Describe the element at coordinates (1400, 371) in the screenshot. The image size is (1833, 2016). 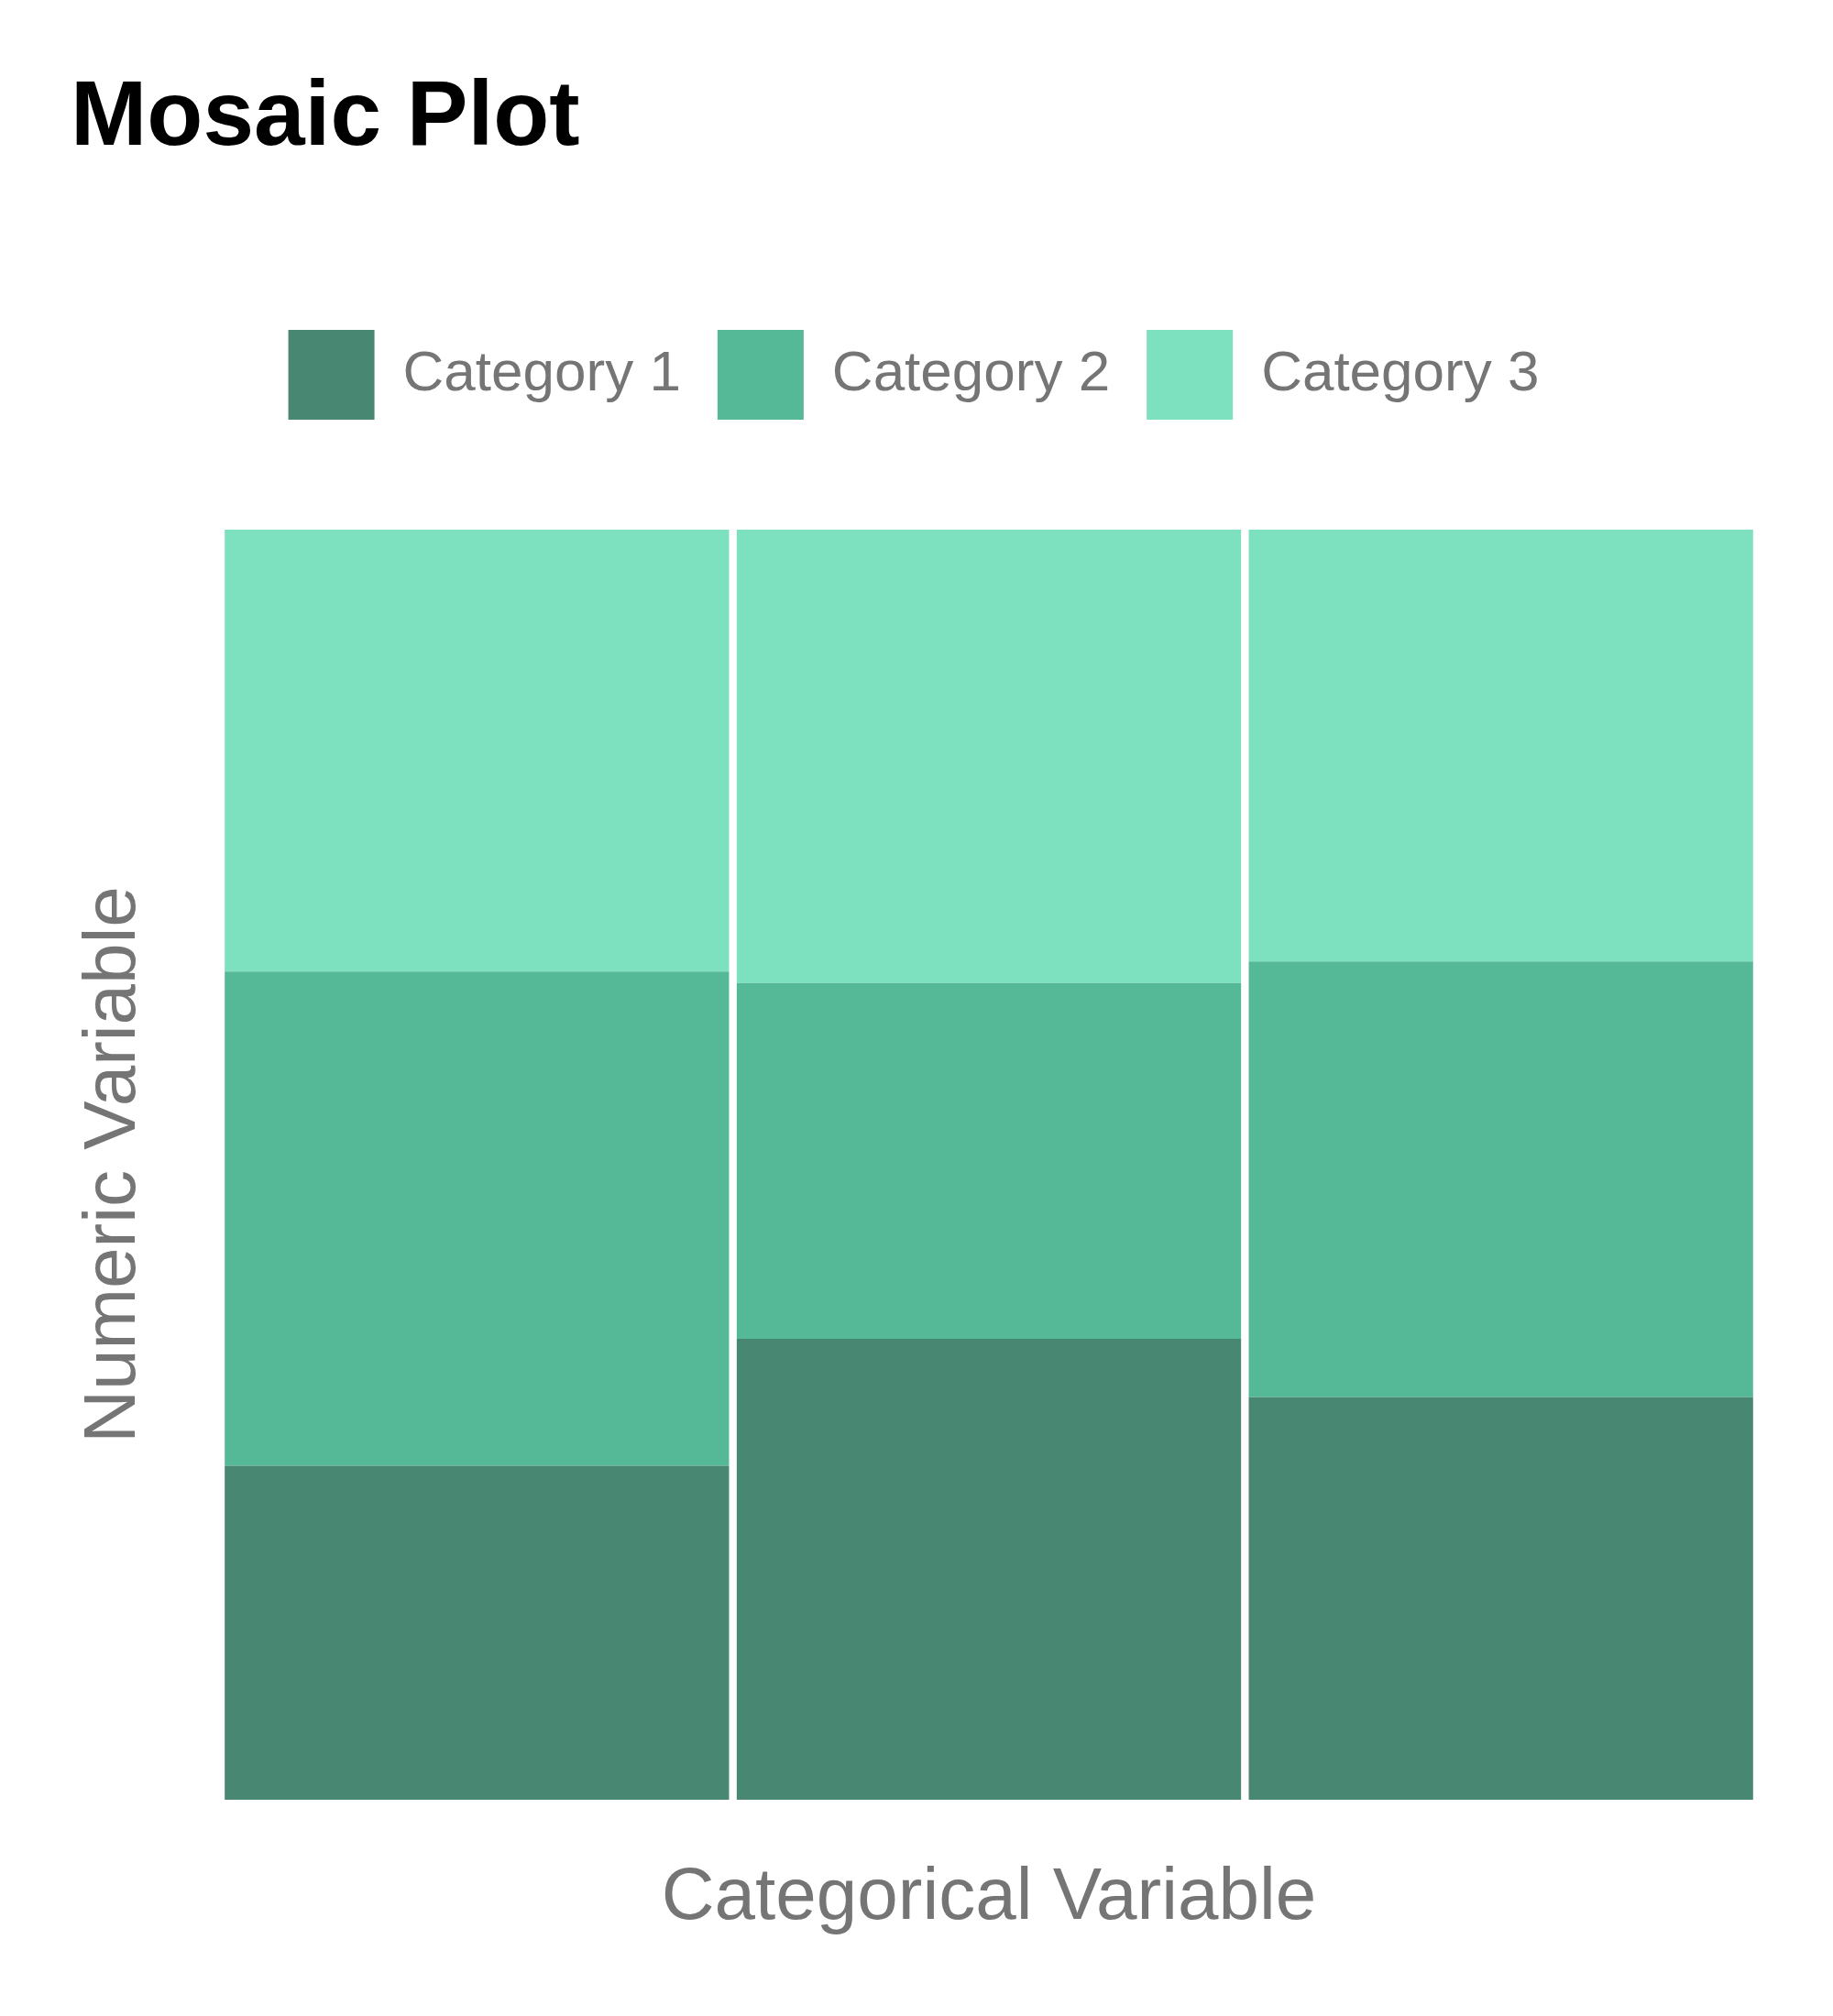
I see `legend-label: Category 3` at that location.